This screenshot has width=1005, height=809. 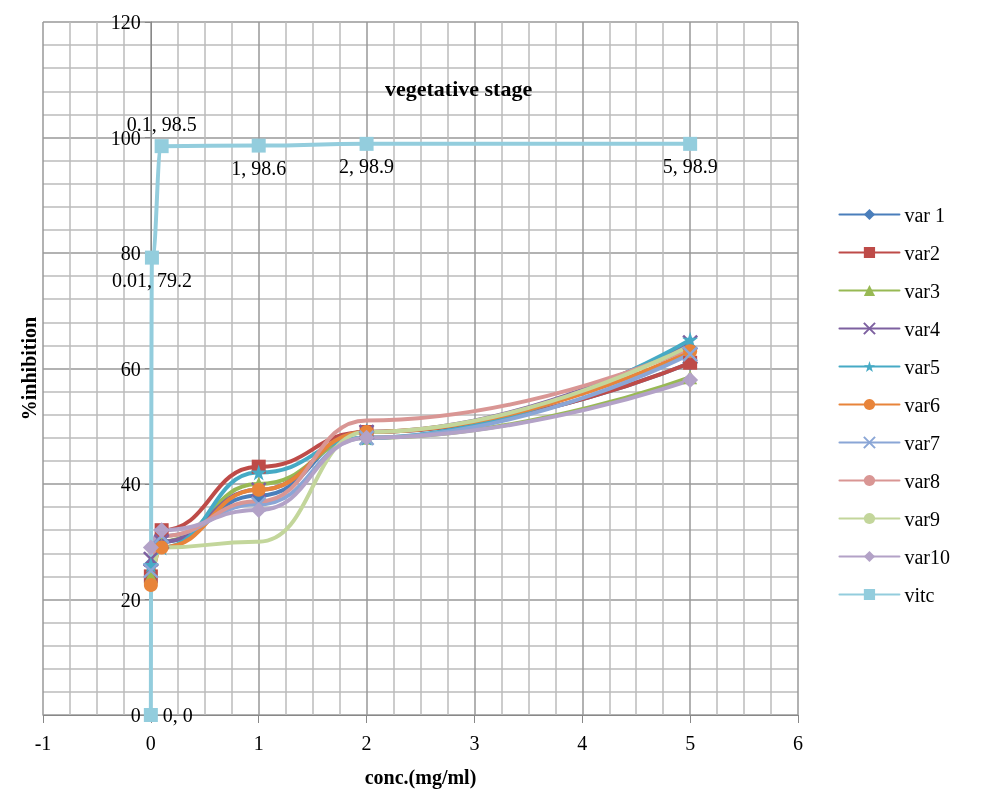 I want to click on x-tick-label: 2, so click(x=366, y=743).